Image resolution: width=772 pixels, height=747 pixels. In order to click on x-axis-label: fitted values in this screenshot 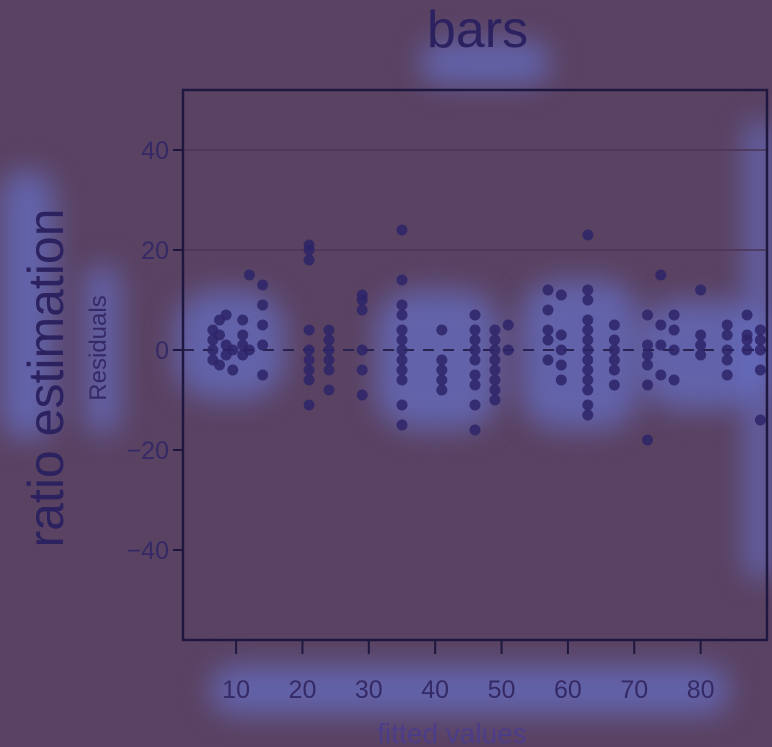, I will do `click(451, 732)`.